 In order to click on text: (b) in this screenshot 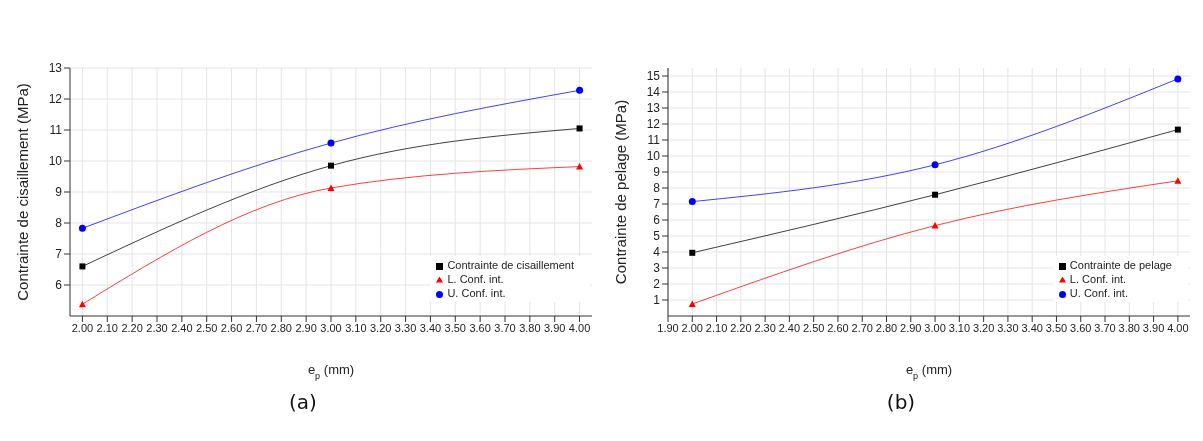, I will do `click(901, 402)`.